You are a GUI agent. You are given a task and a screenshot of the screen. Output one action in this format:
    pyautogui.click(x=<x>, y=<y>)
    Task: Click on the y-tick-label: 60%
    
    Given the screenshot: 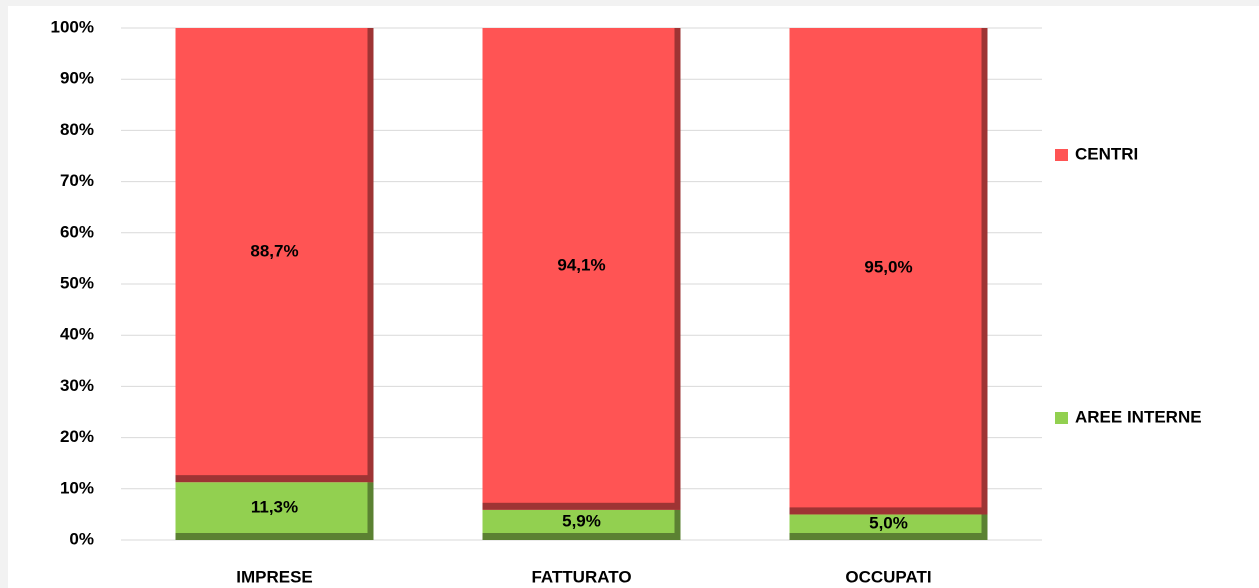 What is the action you would take?
    pyautogui.click(x=77, y=231)
    